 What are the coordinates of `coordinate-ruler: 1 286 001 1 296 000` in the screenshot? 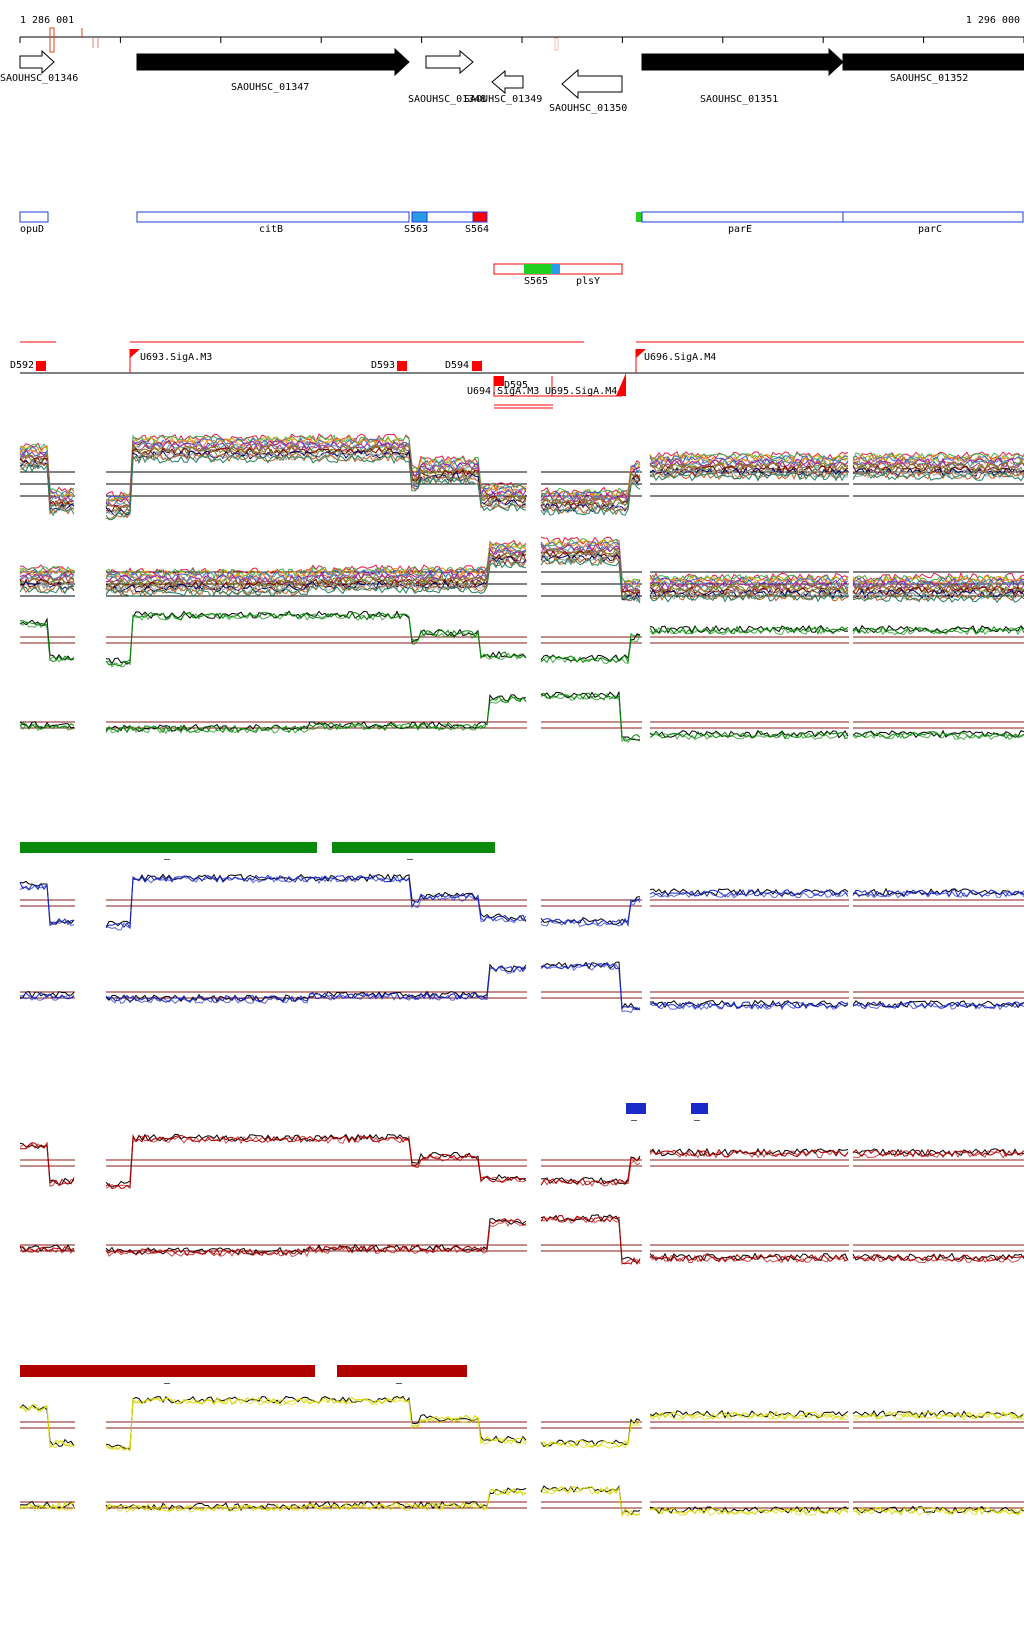 It's located at (521, 34).